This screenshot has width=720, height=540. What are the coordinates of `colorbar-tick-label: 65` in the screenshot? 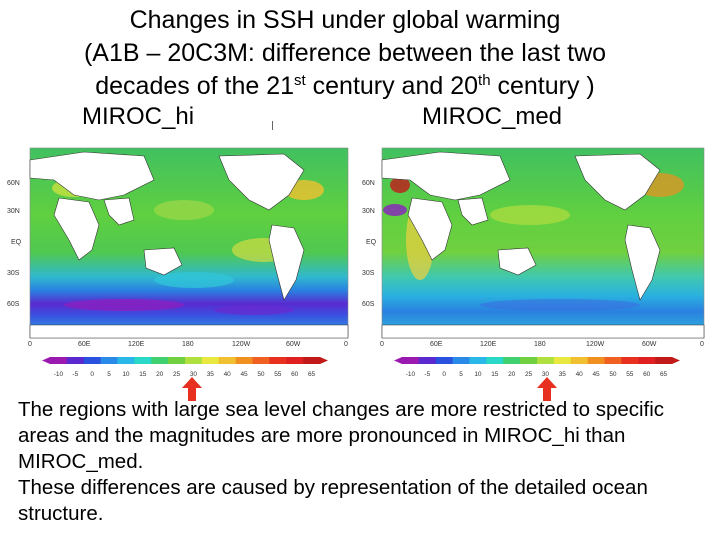 It's located at (664, 374).